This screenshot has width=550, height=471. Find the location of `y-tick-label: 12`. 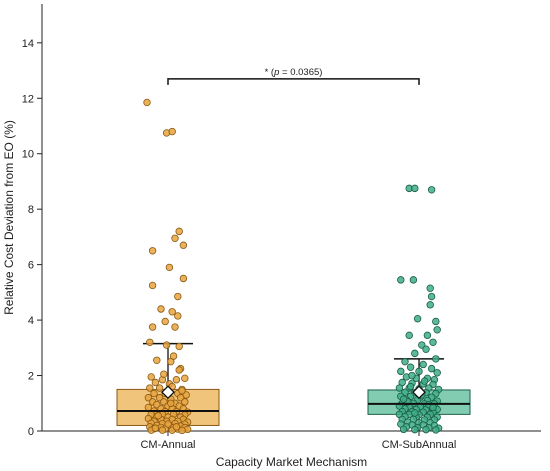

y-tick-label: 12 is located at coordinates (28, 99).